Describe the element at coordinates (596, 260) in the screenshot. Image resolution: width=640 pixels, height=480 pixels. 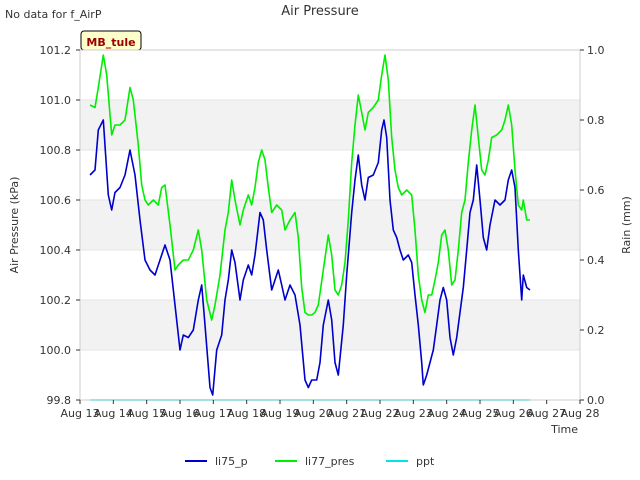
I see `y2-tick-label: 0.4` at that location.